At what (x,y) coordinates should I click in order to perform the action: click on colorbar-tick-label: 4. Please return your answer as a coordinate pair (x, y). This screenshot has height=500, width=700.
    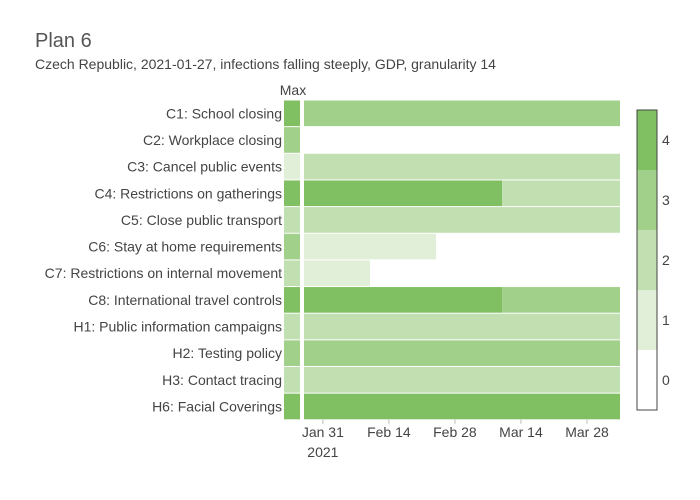
    Looking at the image, I should click on (666, 140).